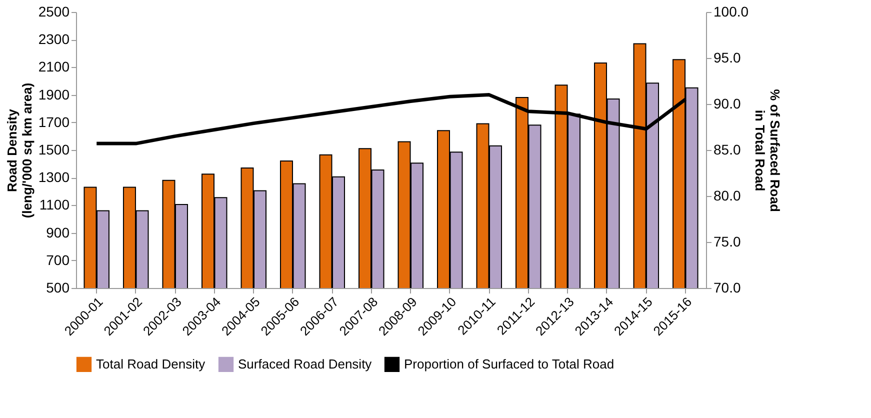  I want to click on y-tick-label: 1300, so click(54, 177).